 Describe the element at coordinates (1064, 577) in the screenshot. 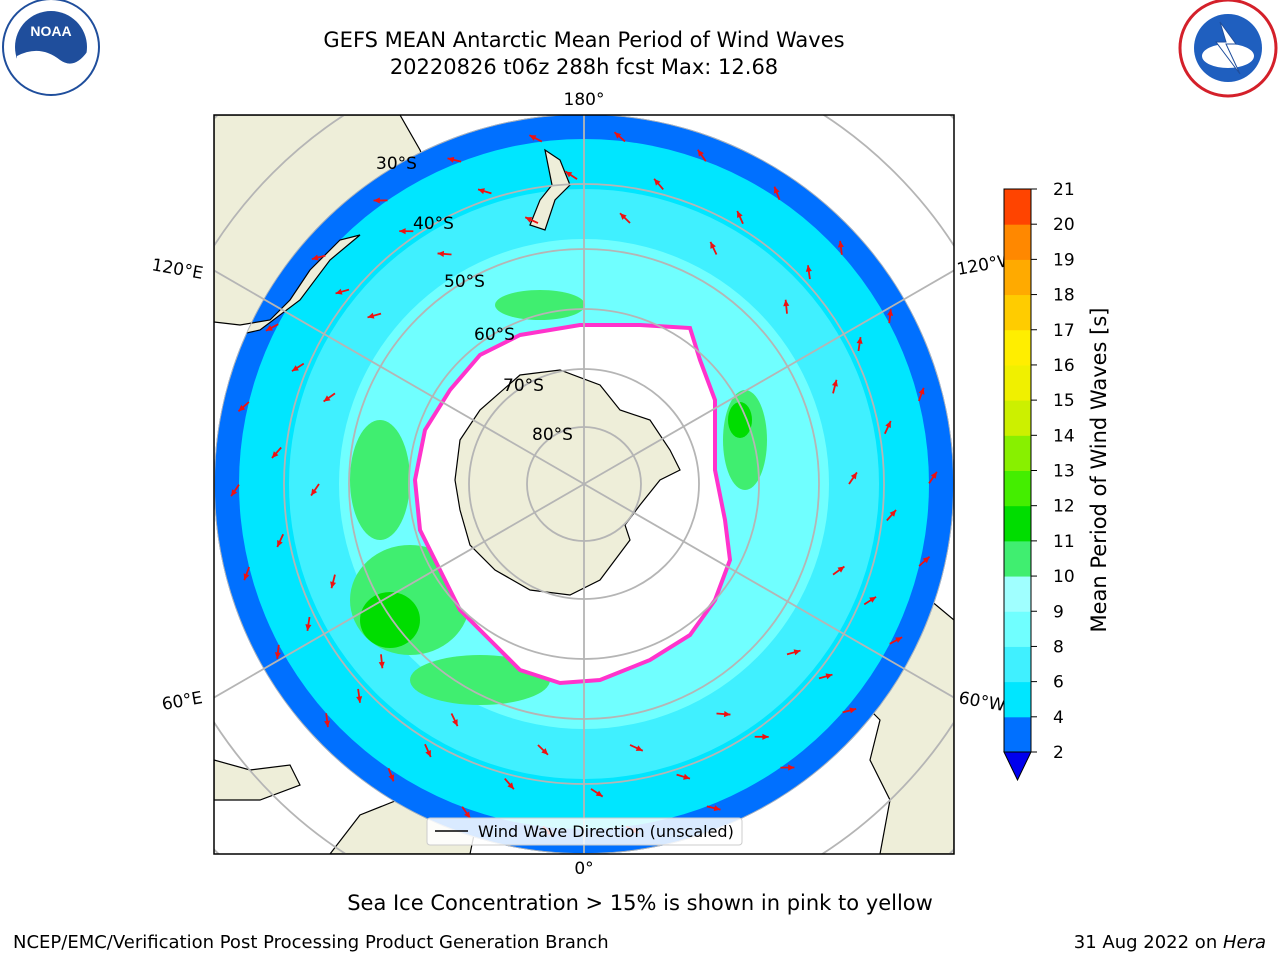

I see `colorbar-tick-label: 10` at that location.